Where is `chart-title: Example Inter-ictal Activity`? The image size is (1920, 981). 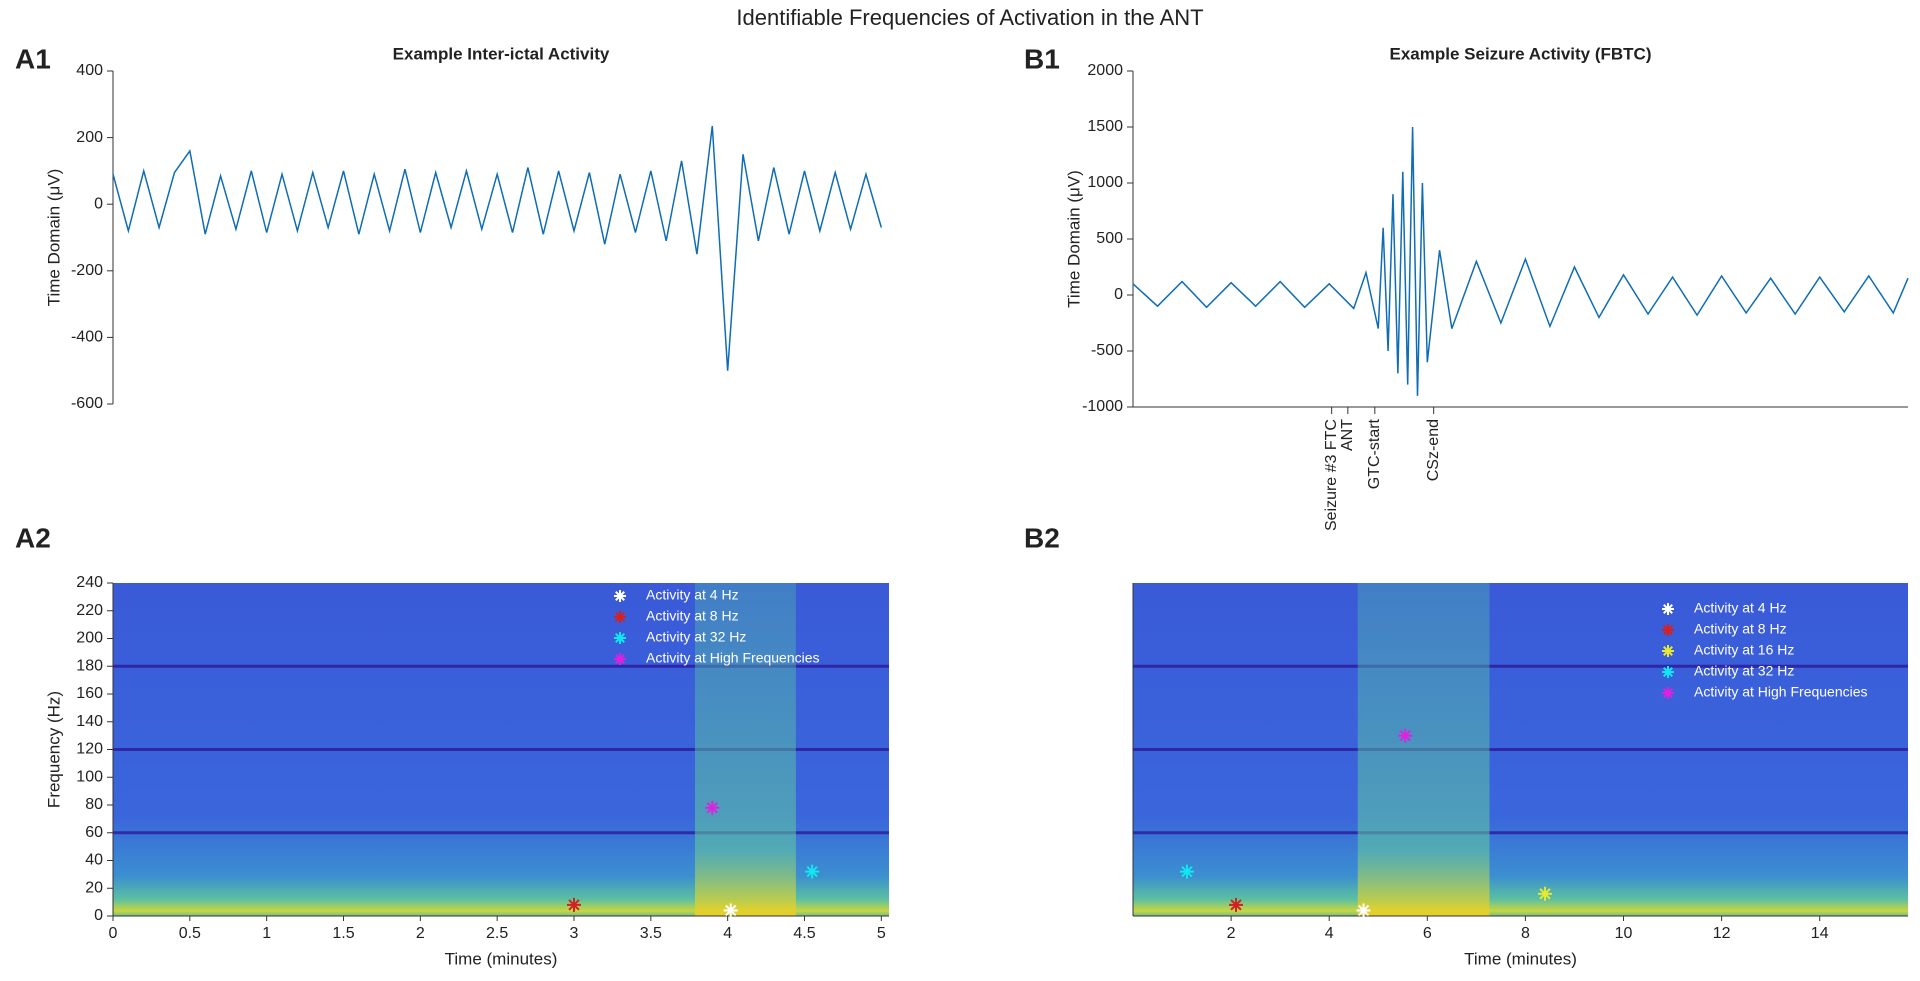
chart-title: Example Inter-ictal Activity is located at coordinates (501, 53).